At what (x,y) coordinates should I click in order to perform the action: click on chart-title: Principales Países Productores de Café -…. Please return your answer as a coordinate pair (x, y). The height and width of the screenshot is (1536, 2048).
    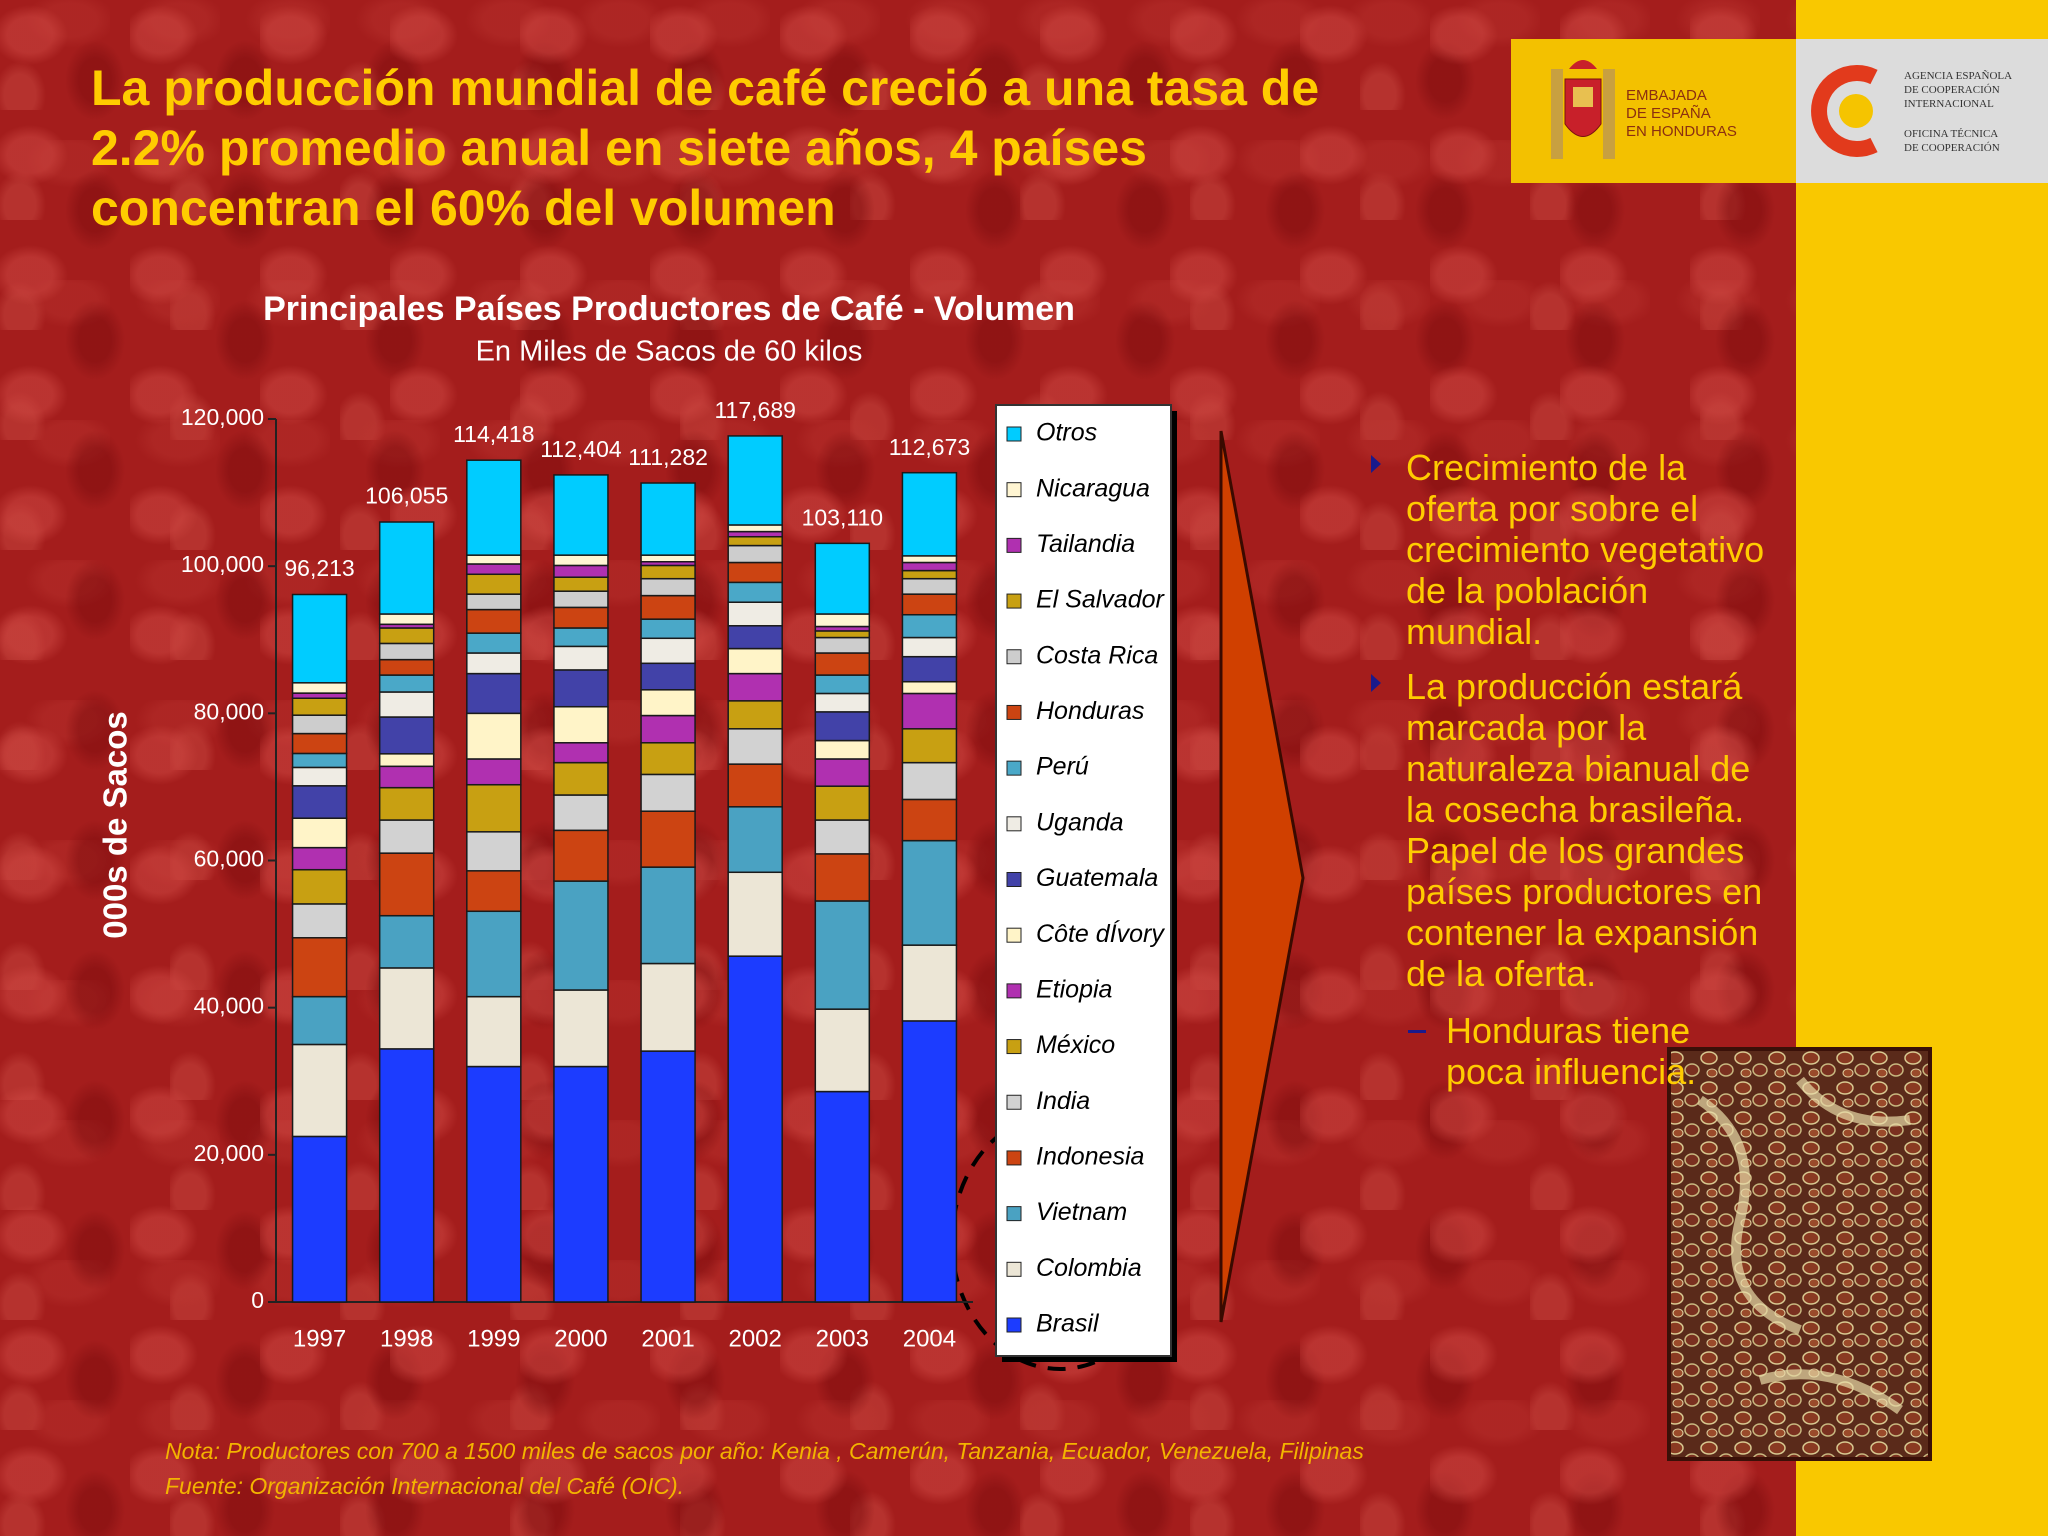
    Looking at the image, I should click on (669, 309).